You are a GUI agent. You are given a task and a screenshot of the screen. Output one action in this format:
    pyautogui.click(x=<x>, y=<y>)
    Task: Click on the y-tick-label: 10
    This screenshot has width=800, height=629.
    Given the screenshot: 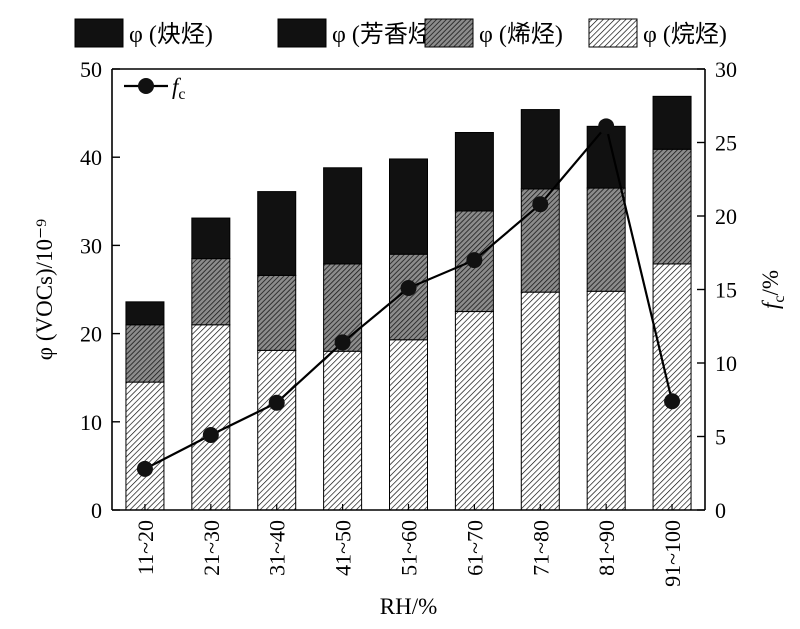 What is the action you would take?
    pyautogui.click(x=91, y=422)
    